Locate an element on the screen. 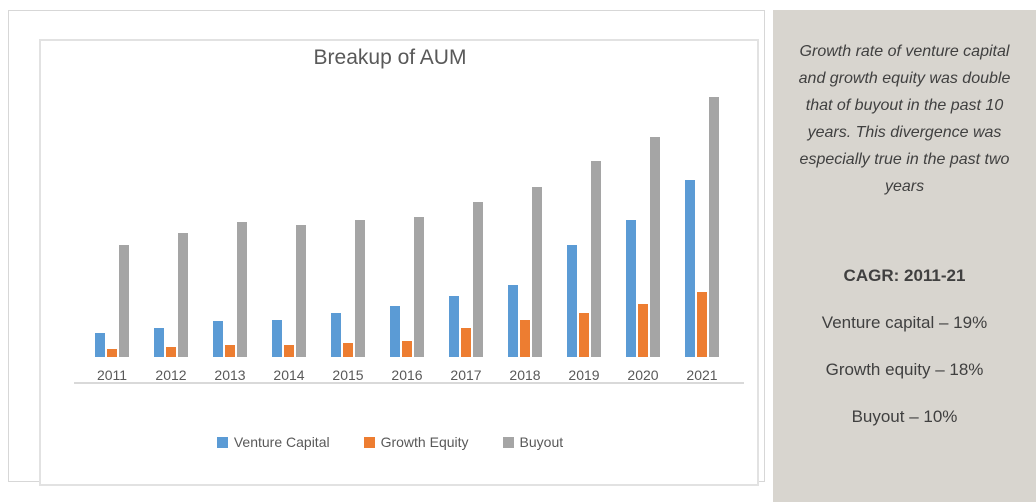  legend-item-buyout: Buyout is located at coordinates (533, 442).